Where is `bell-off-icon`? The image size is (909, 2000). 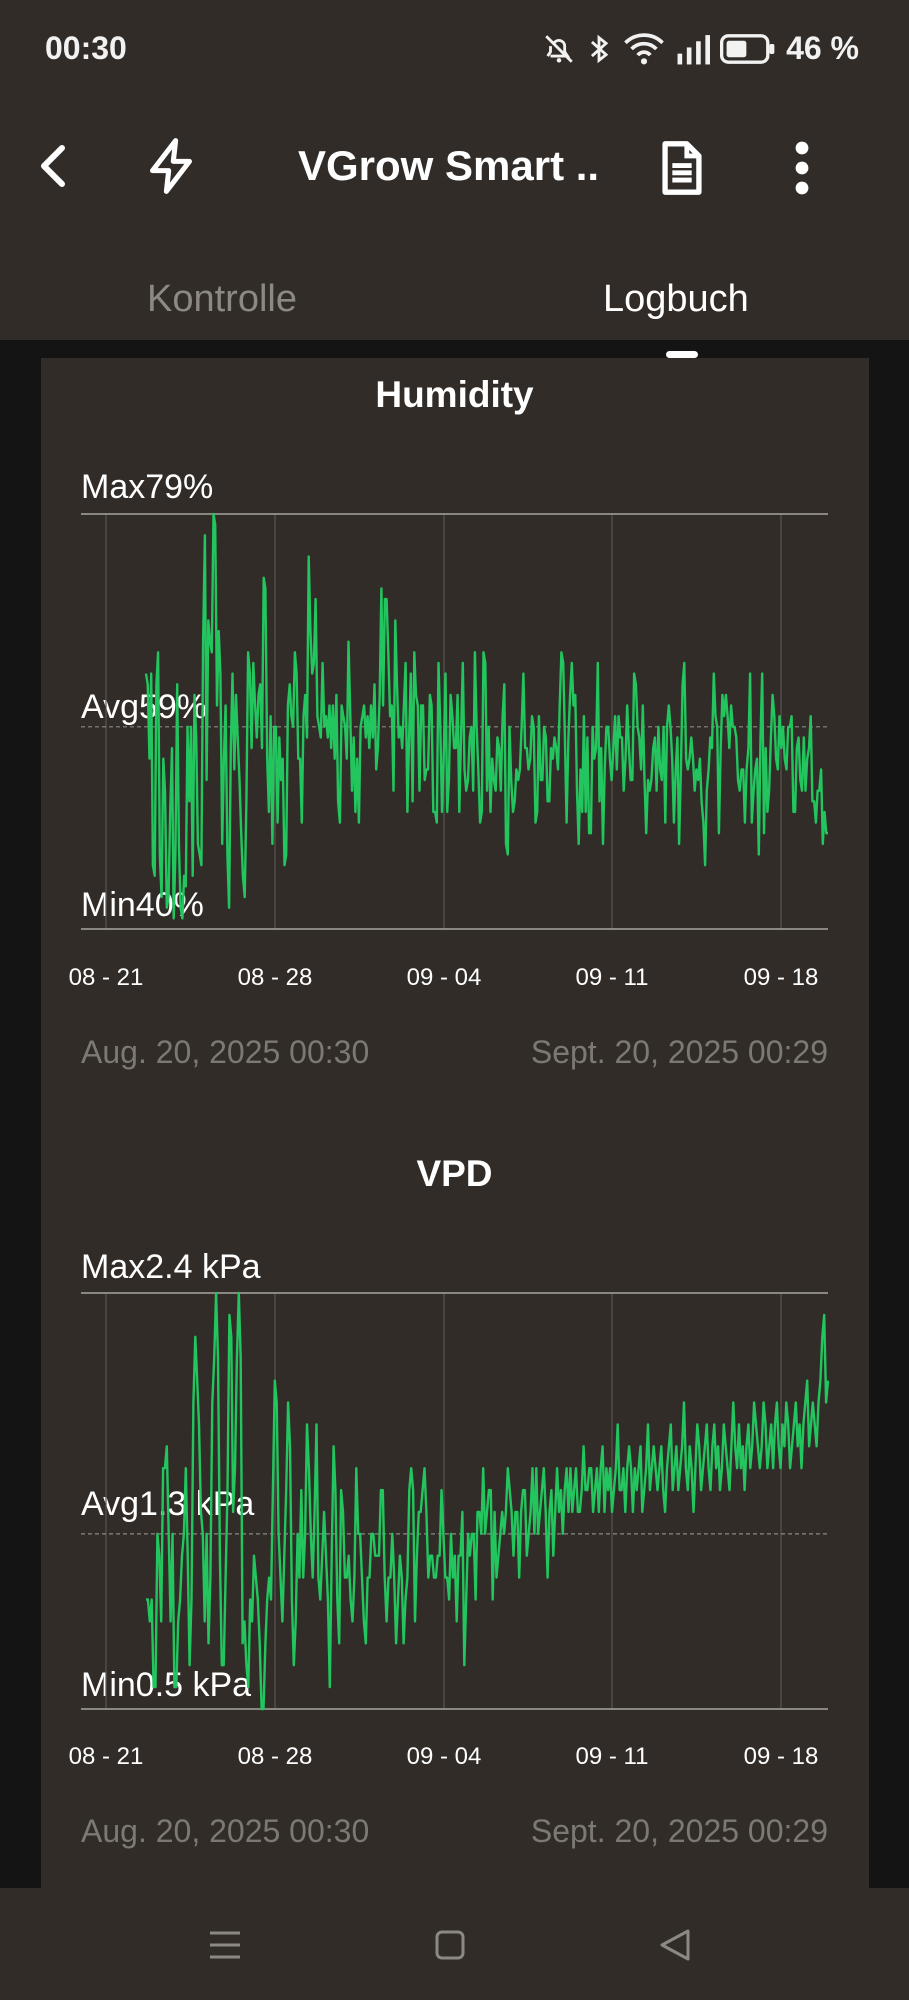 bell-off-icon is located at coordinates (559, 48).